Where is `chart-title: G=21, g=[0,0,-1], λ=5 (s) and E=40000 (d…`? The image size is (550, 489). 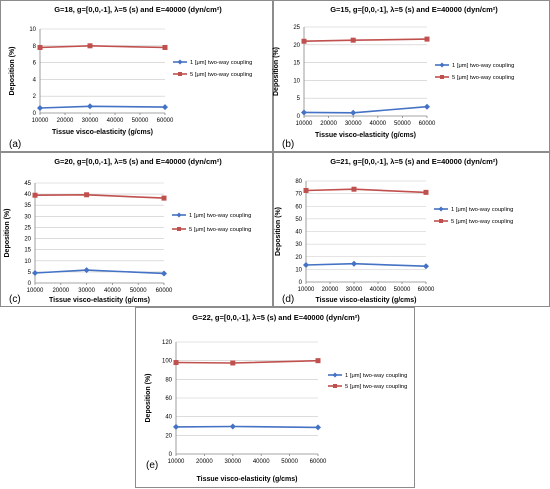
chart-title: G=21, g=[0,0,-1], λ=5 (s) and E=40000 (d… is located at coordinates (414, 161).